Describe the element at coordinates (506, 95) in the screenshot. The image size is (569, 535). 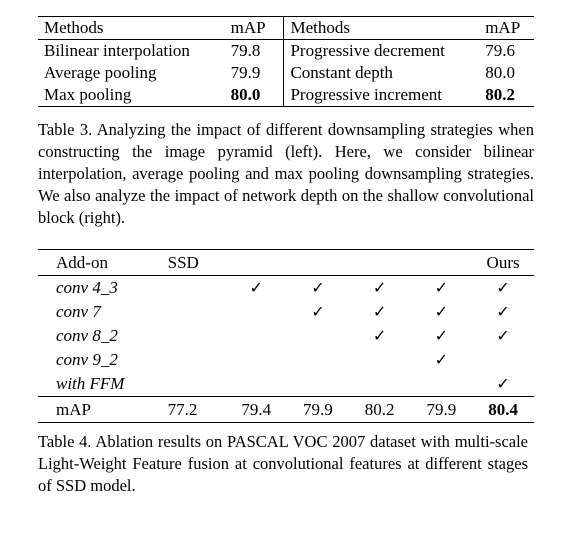
I see `table-3-map-right-best: 80.2` at that location.